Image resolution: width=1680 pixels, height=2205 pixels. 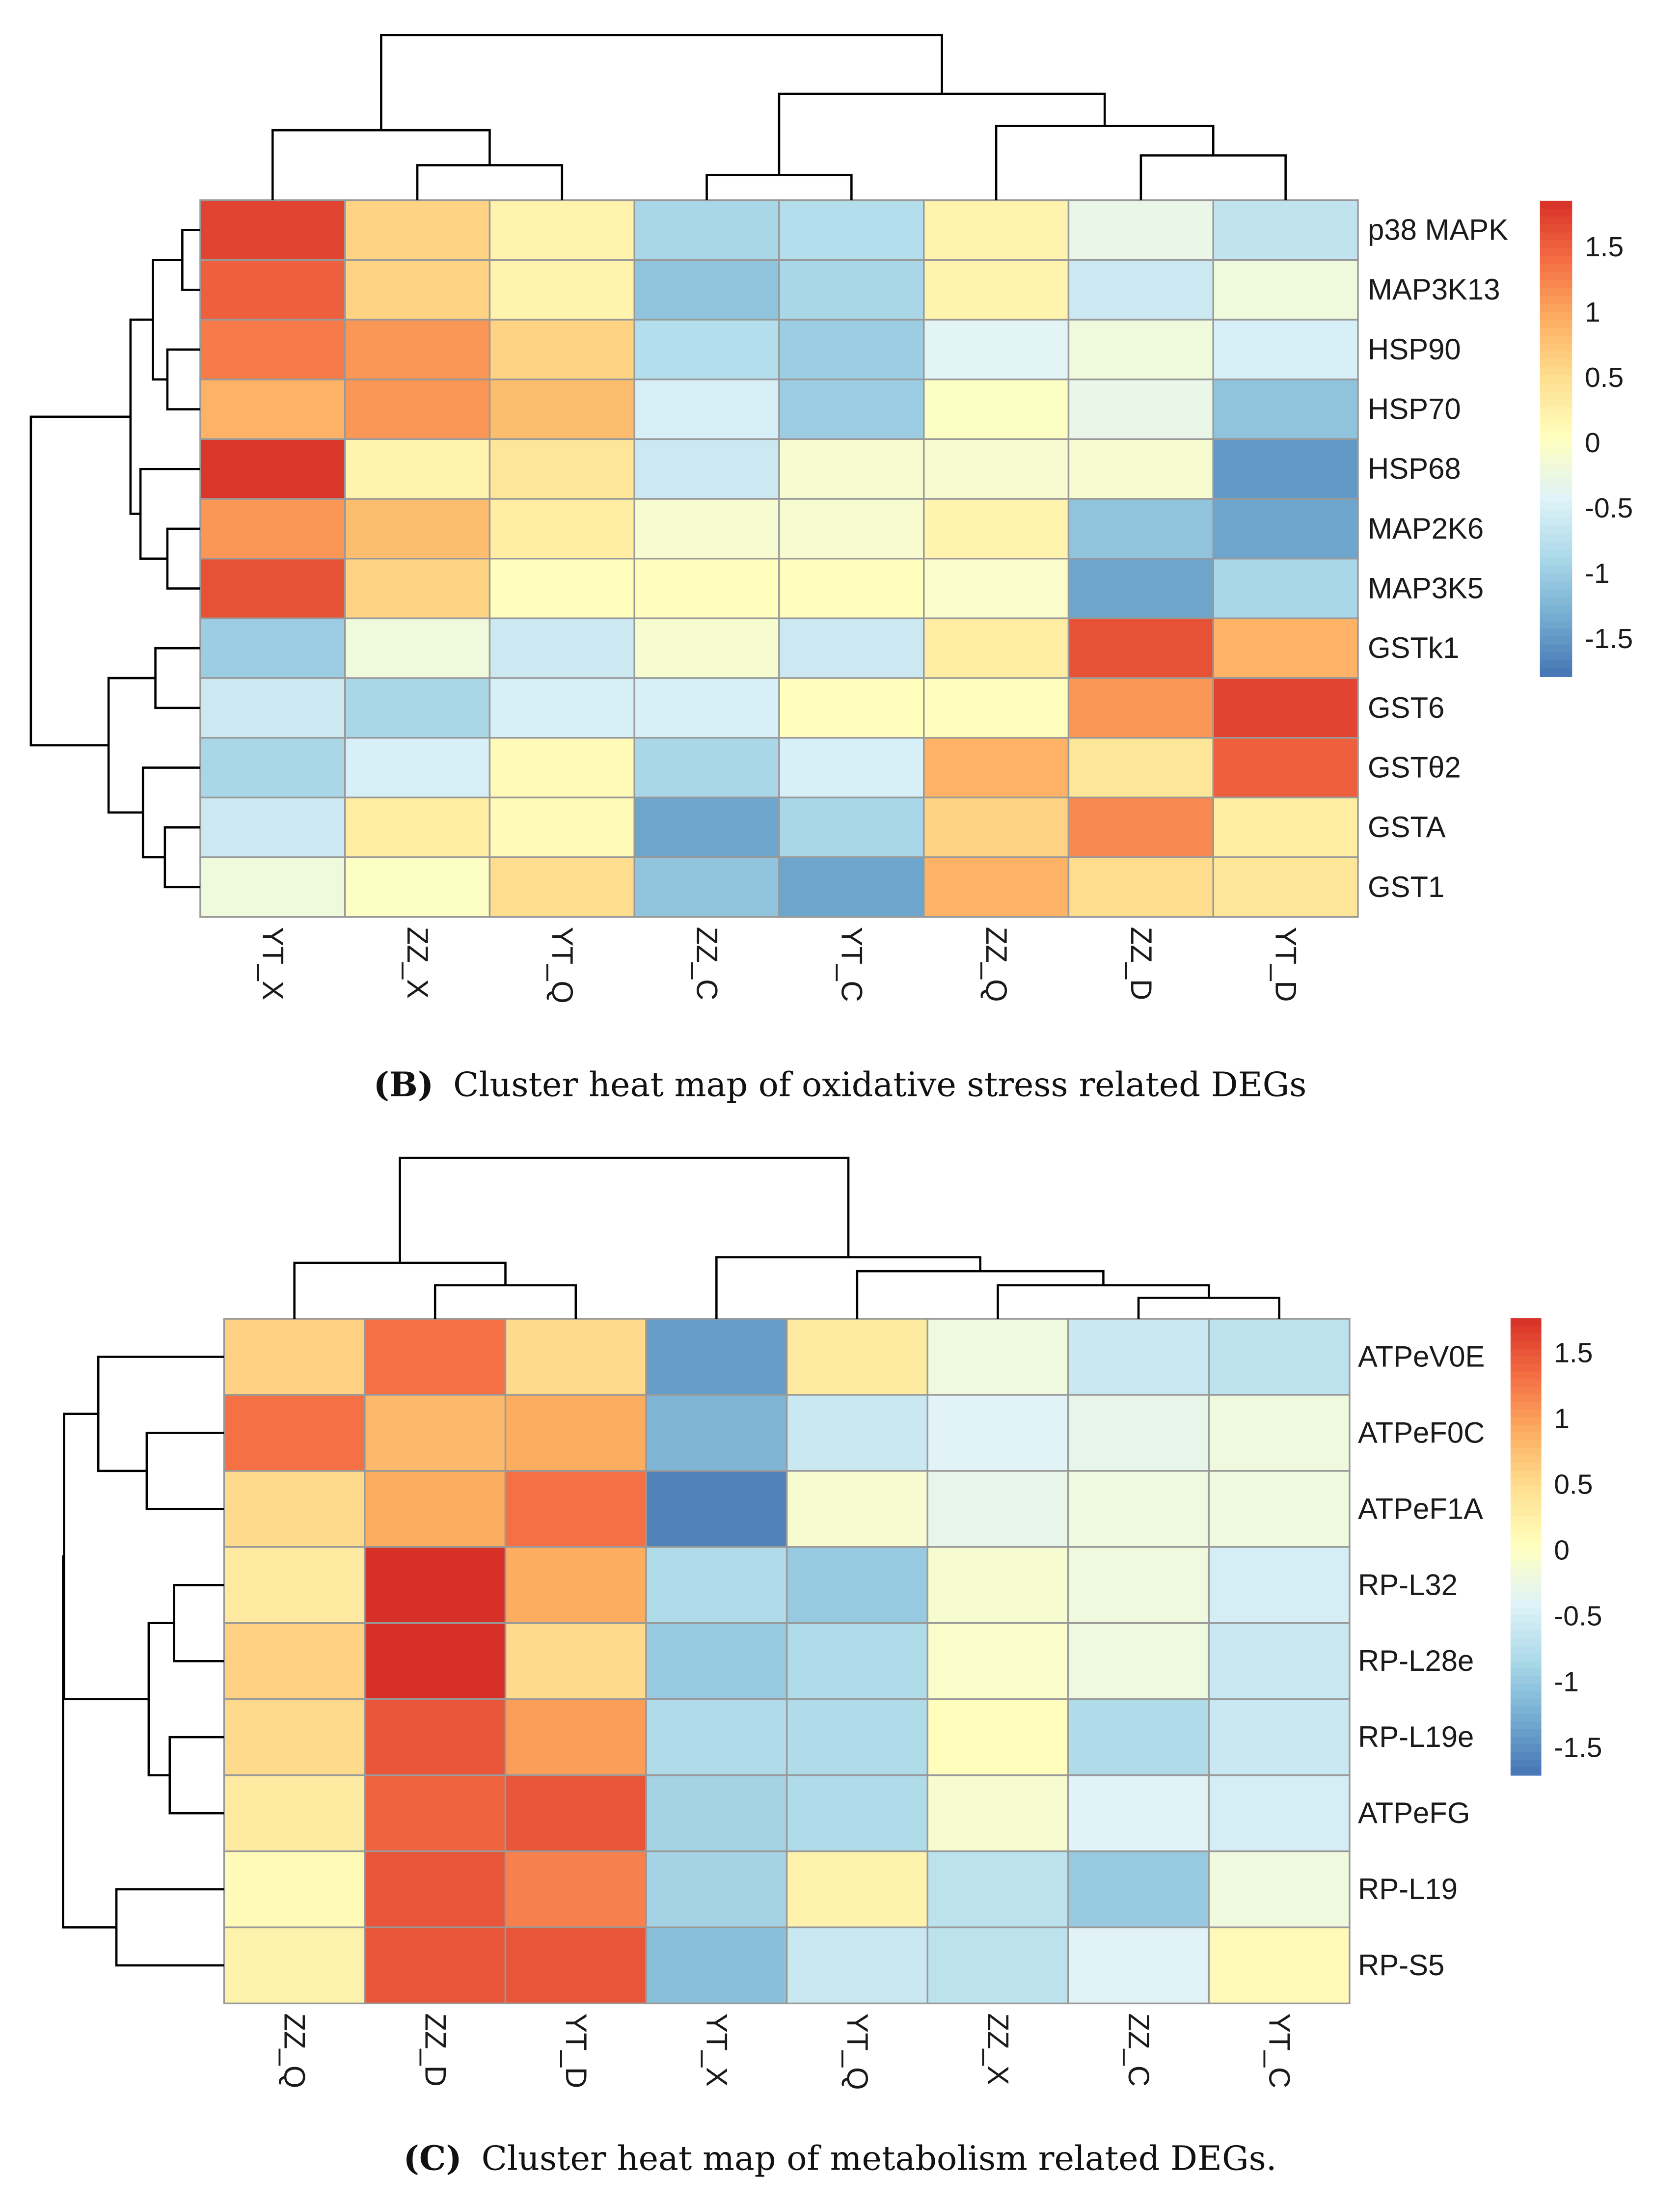 What do you see at coordinates (1286, 964) in the screenshot?
I see `column-label: YT_D` at bounding box center [1286, 964].